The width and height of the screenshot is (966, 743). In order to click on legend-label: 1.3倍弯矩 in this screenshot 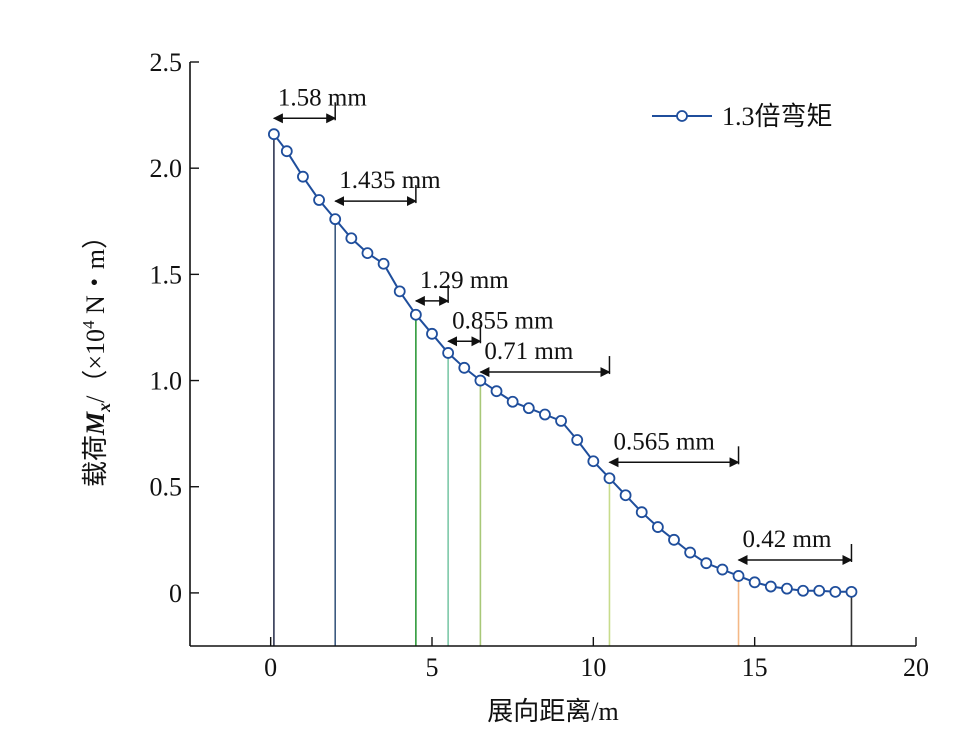, I will do `click(777, 116)`.